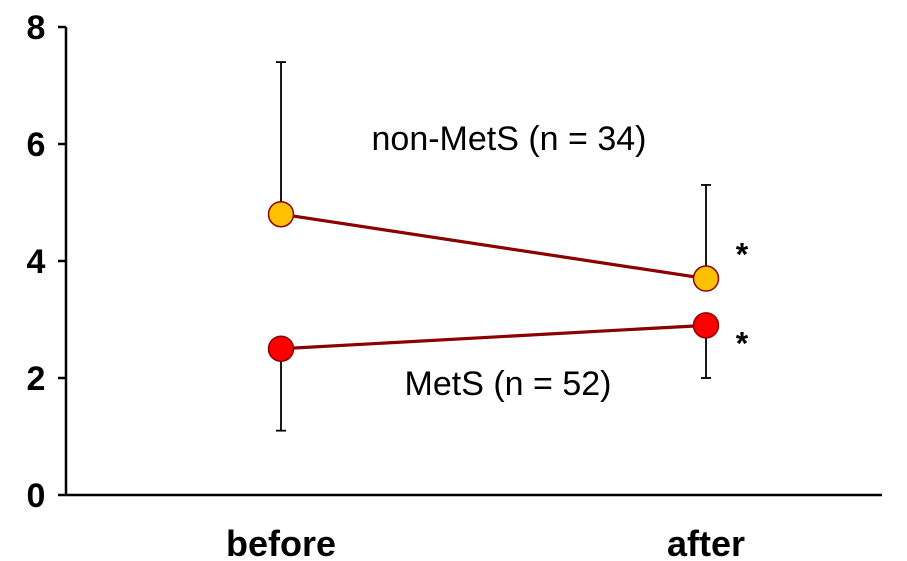  What do you see at coordinates (36, 262) in the screenshot?
I see `y-tick-label: 4` at bounding box center [36, 262].